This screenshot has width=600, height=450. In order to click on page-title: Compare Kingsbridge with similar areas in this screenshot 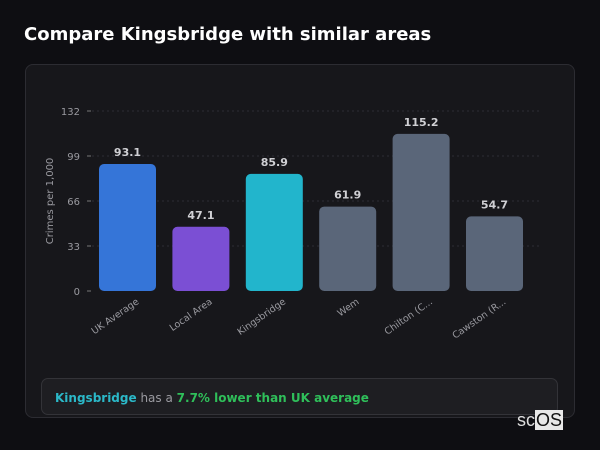, I will do `click(228, 34)`.